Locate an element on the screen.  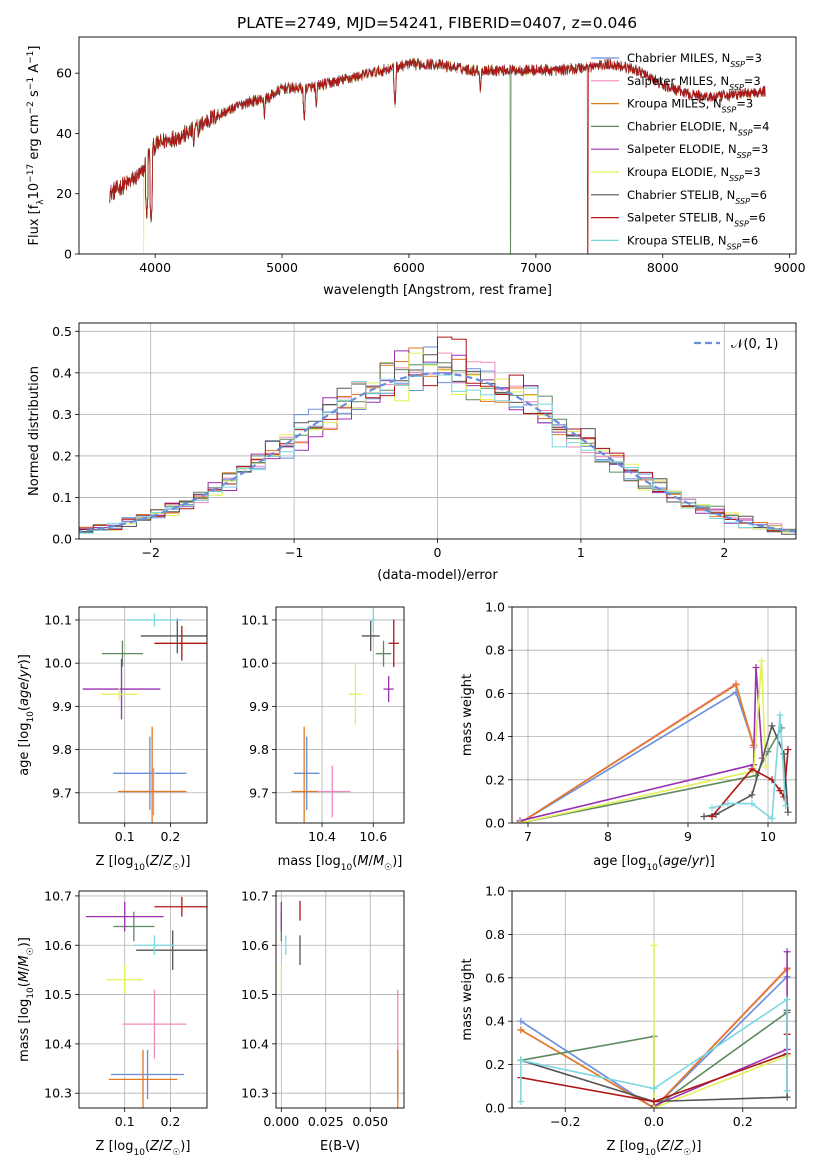
x-tick-label: 0.000 is located at coordinates (281, 1121).